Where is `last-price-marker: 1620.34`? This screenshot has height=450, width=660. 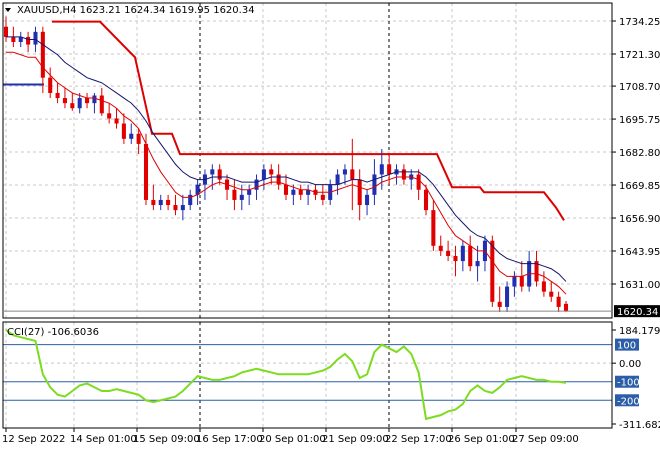
last-price-marker: 1620.34 is located at coordinates (331, 311).